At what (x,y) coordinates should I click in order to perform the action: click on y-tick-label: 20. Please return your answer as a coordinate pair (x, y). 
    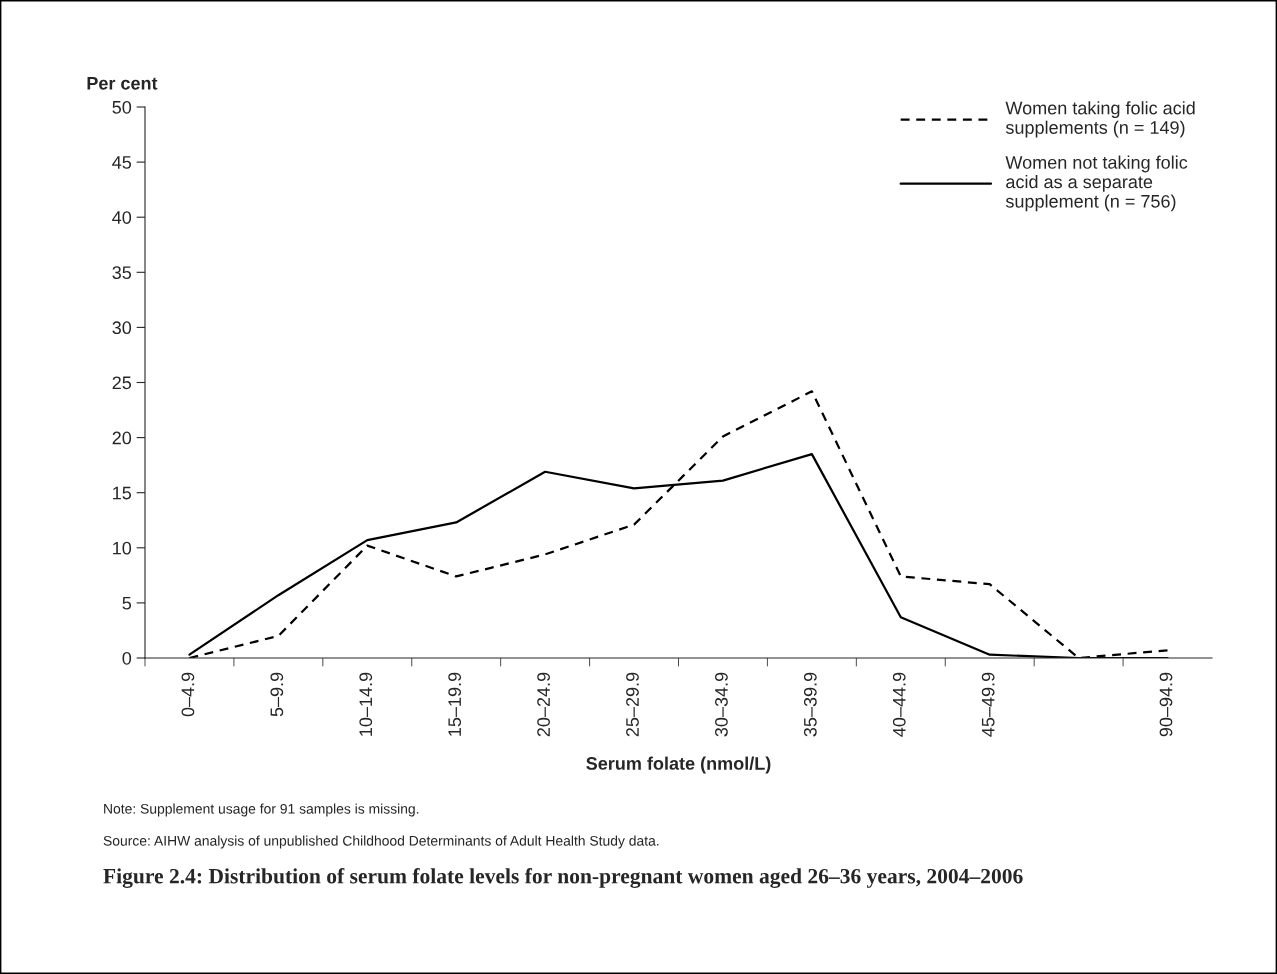
    Looking at the image, I should click on (122, 438).